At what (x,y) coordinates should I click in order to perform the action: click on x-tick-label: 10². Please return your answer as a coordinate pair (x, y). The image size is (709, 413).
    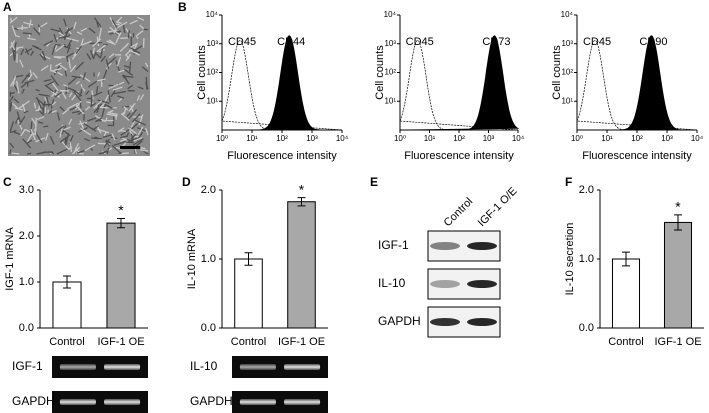
    Looking at the image, I should click on (282, 138).